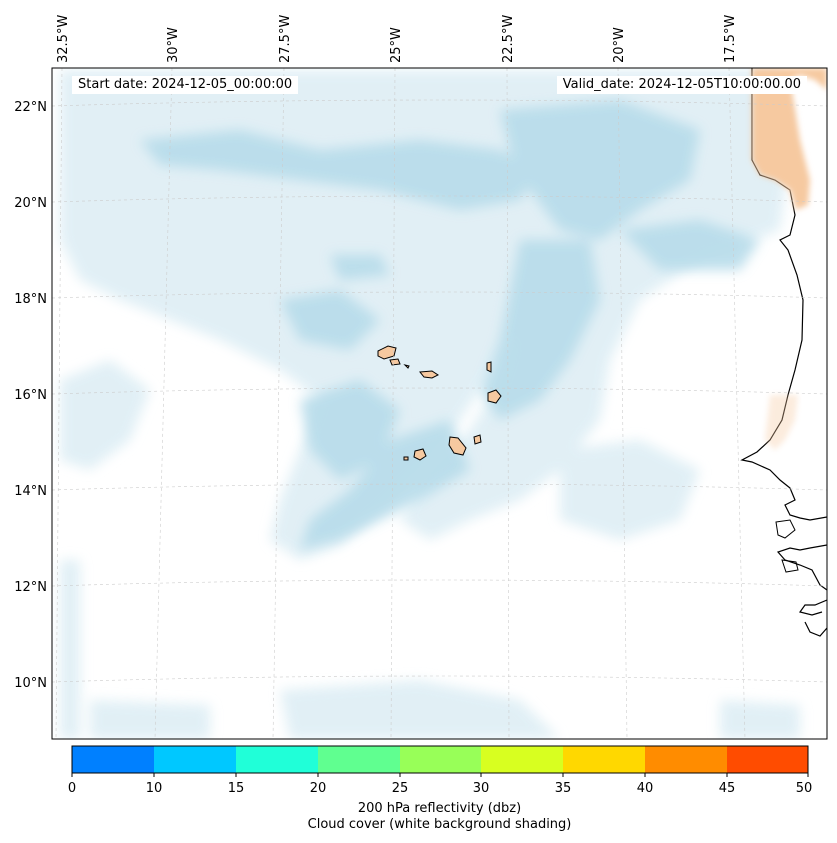  Describe the element at coordinates (406, 366) in the screenshot. I see `island-santa-luzia` at that location.